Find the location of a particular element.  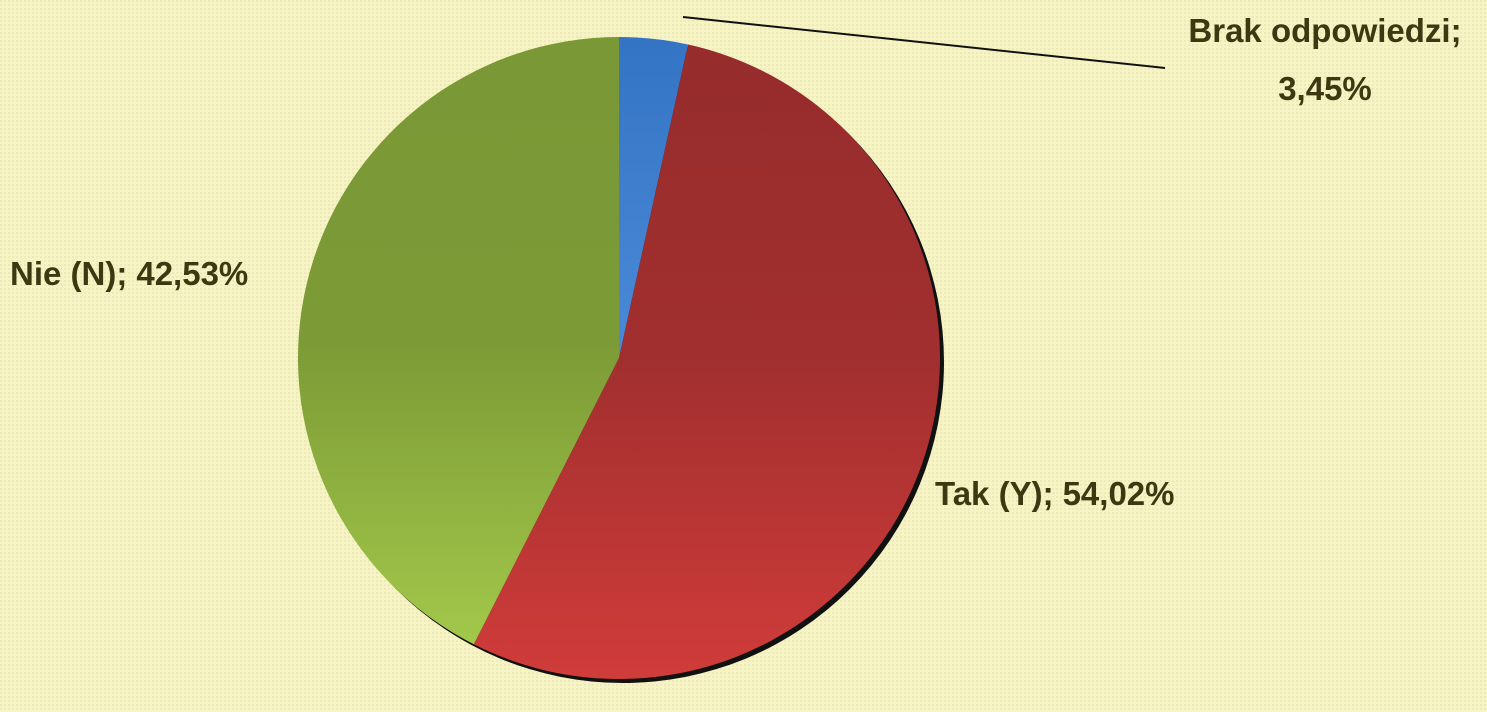

pie-slice is located at coordinates (654, 197).